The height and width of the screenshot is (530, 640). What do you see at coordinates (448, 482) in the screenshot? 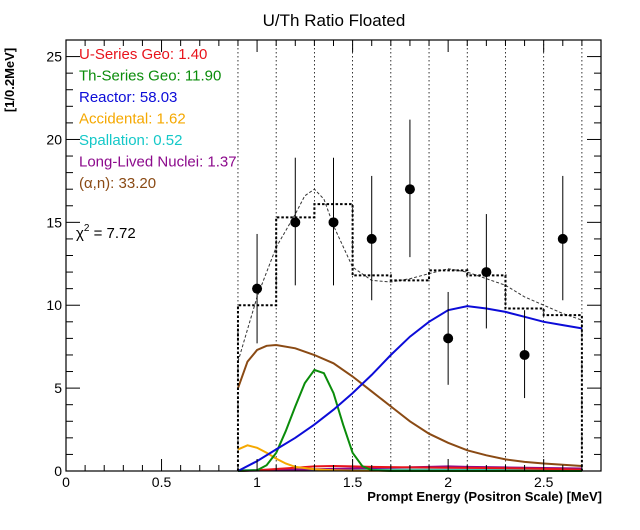
I see `x-tick-label: 2` at bounding box center [448, 482].